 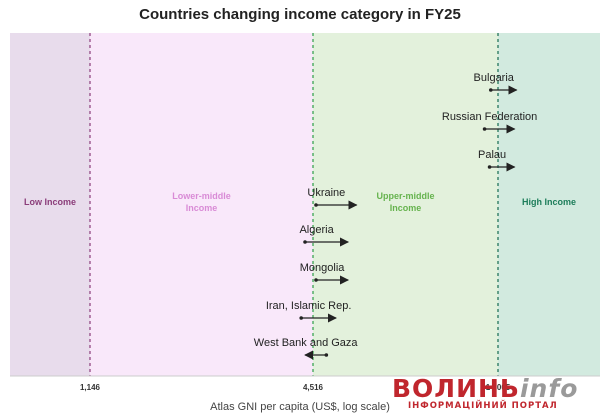 What do you see at coordinates (494, 78) in the screenshot?
I see `country-label-bulgaria: Bulgaria` at bounding box center [494, 78].